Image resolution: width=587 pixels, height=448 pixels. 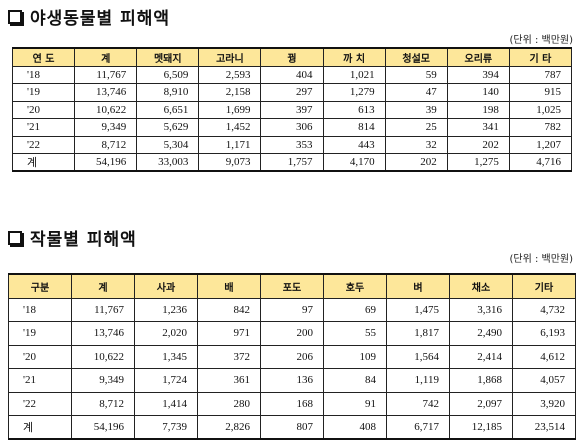 What do you see at coordinates (418, 309) in the screenshot?
I see `table-cell: 1,475` at bounding box center [418, 309].